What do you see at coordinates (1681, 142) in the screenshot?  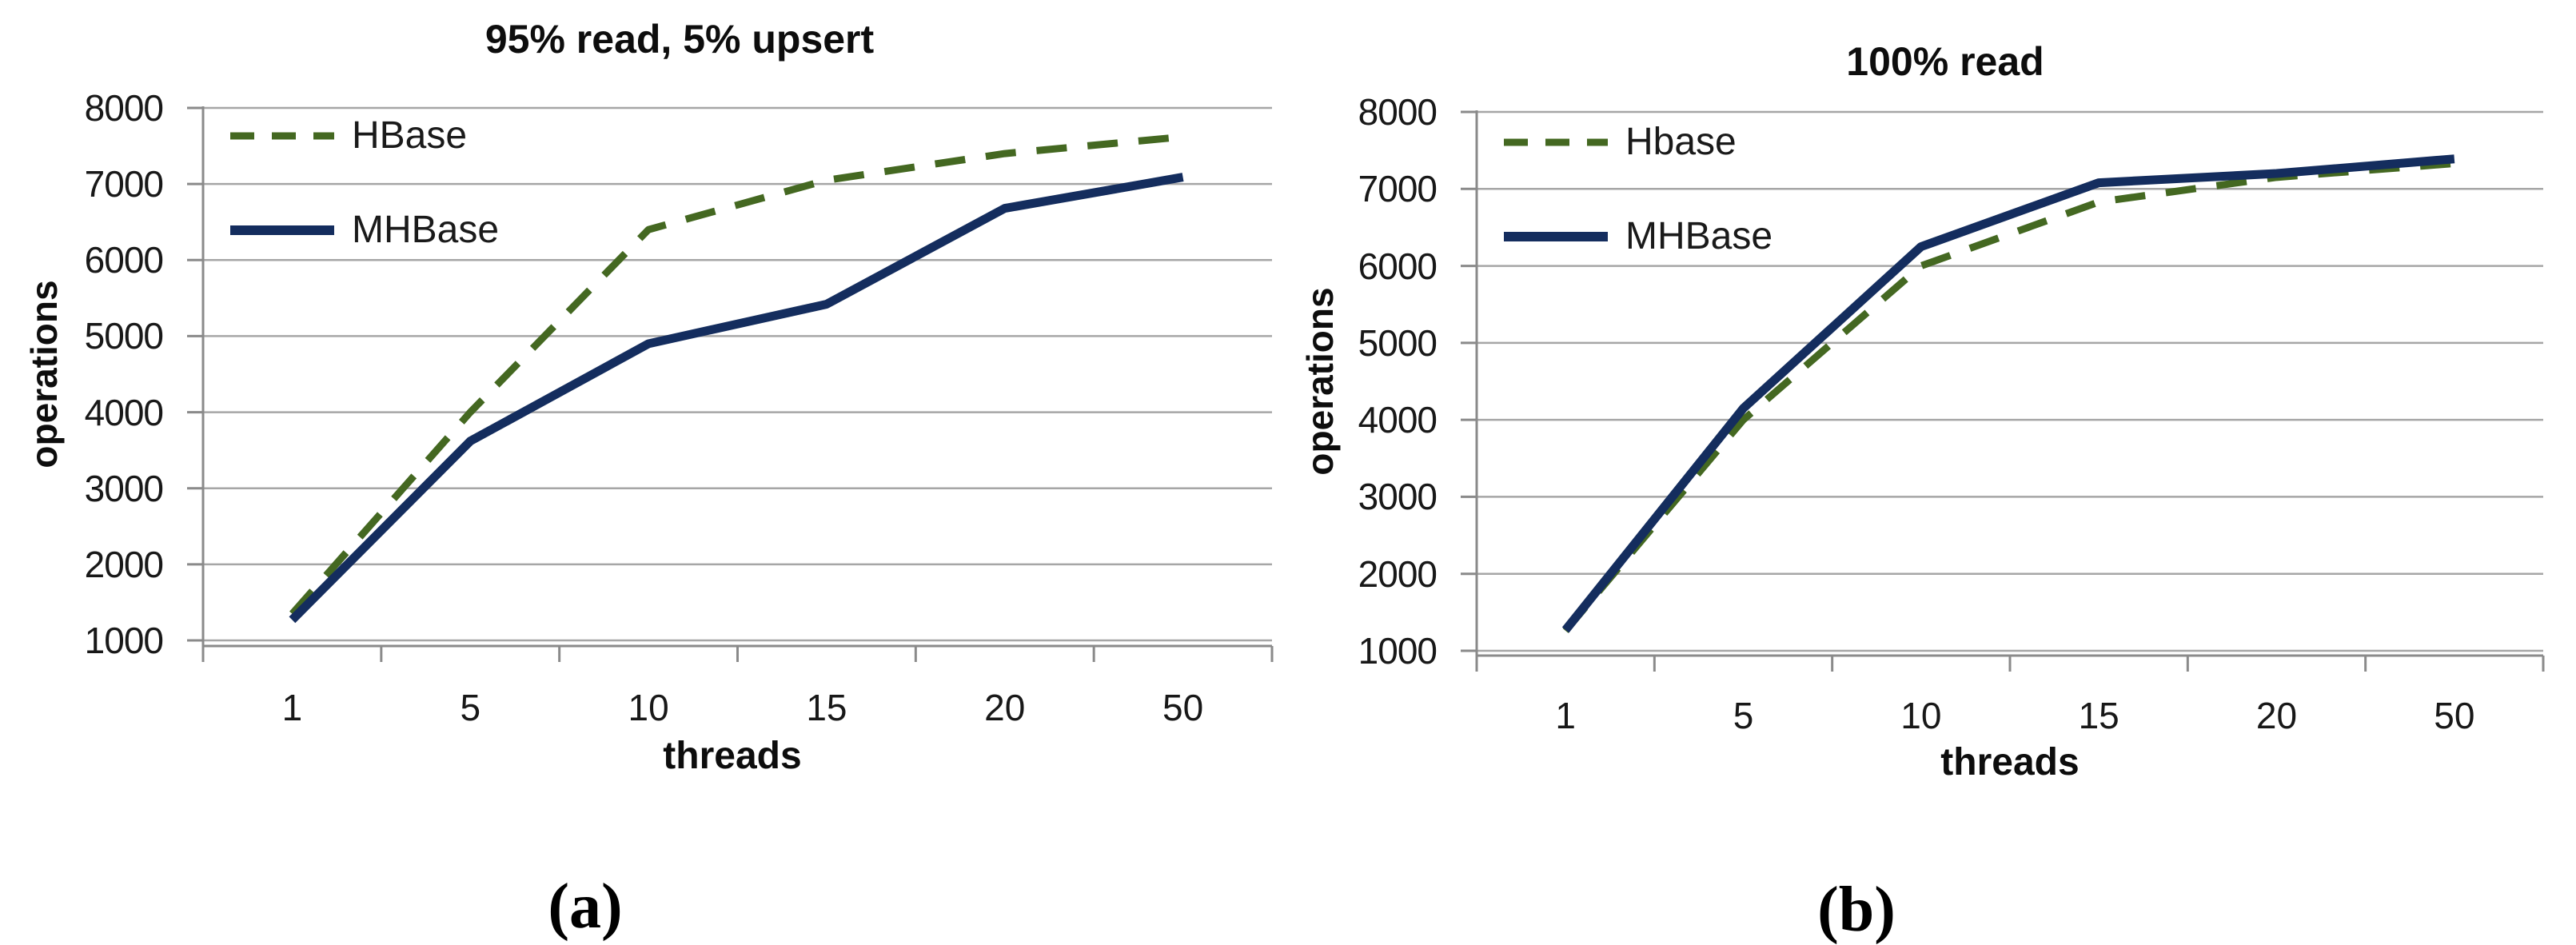 I see `legend-label-Hbase: Hbase` at bounding box center [1681, 142].